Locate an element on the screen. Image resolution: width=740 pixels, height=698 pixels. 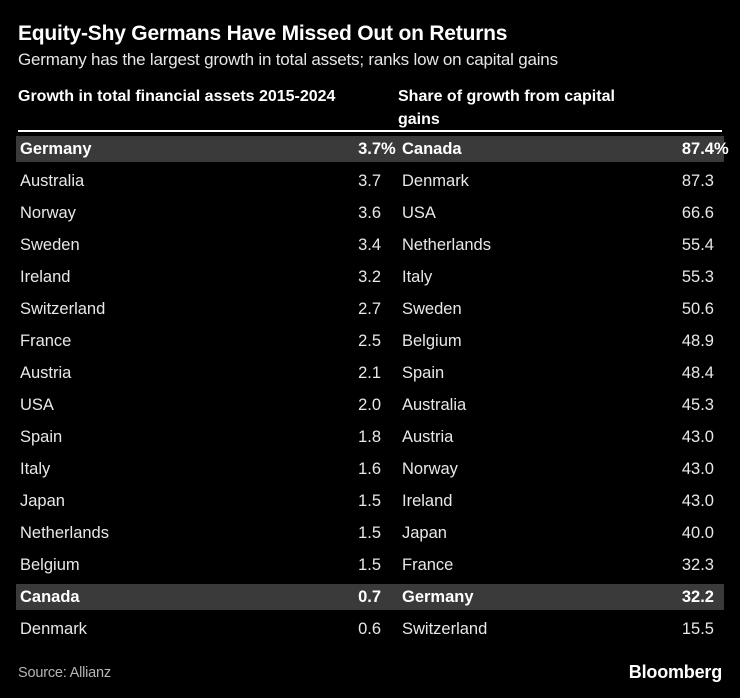
right-country-label: Australia is located at coordinates (434, 404).